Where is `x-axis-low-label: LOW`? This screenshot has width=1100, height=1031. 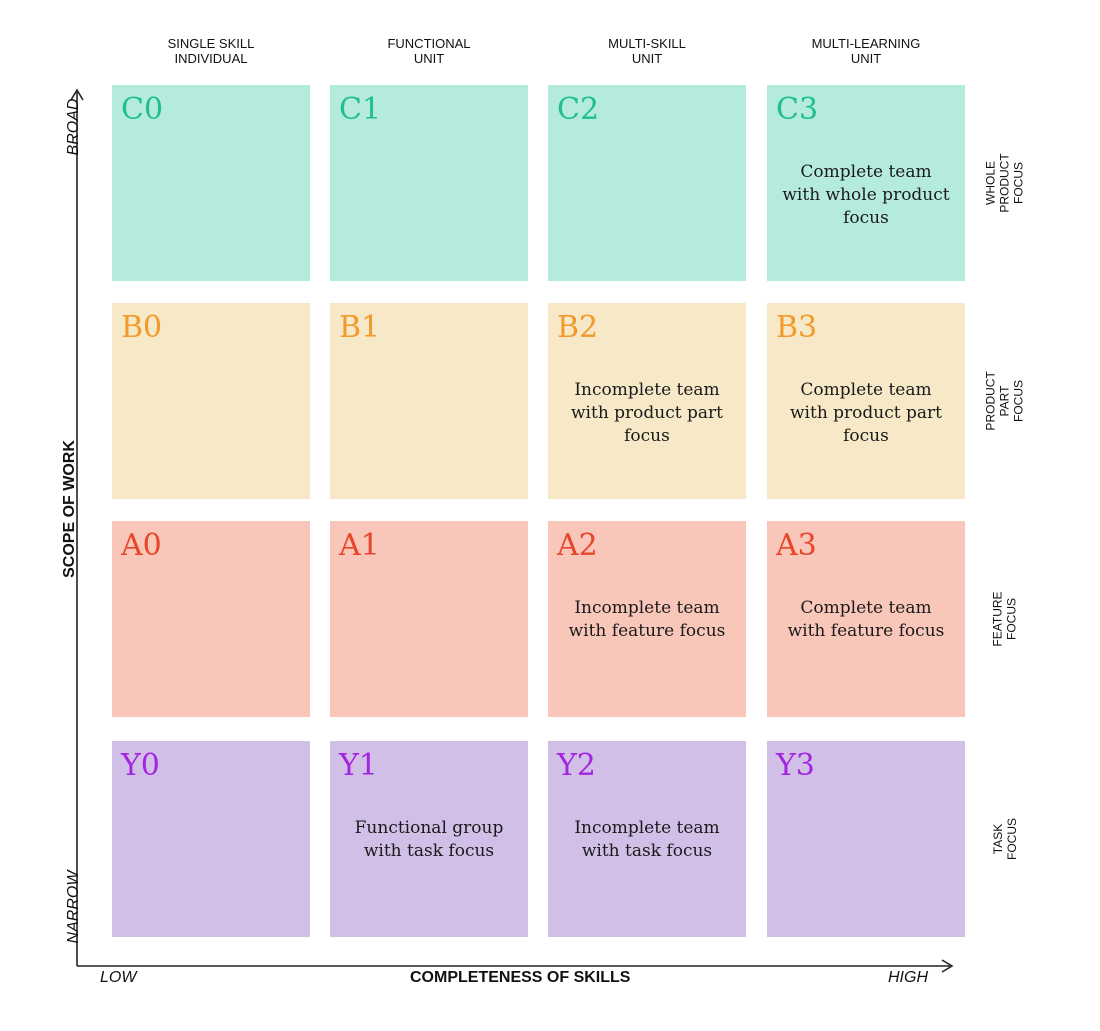 x-axis-low-label: LOW is located at coordinates (118, 977).